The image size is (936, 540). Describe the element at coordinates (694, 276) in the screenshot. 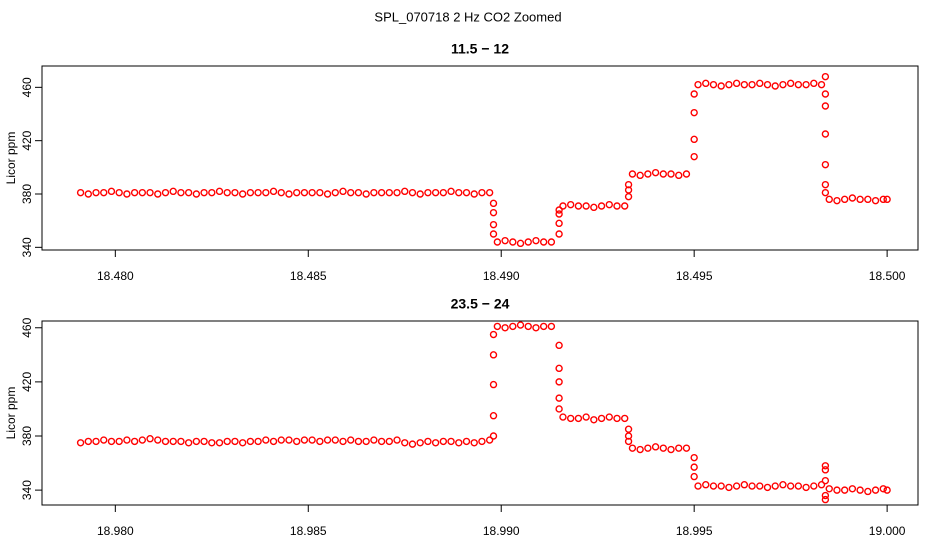

I see `x-tick-label: 18.495` at that location.